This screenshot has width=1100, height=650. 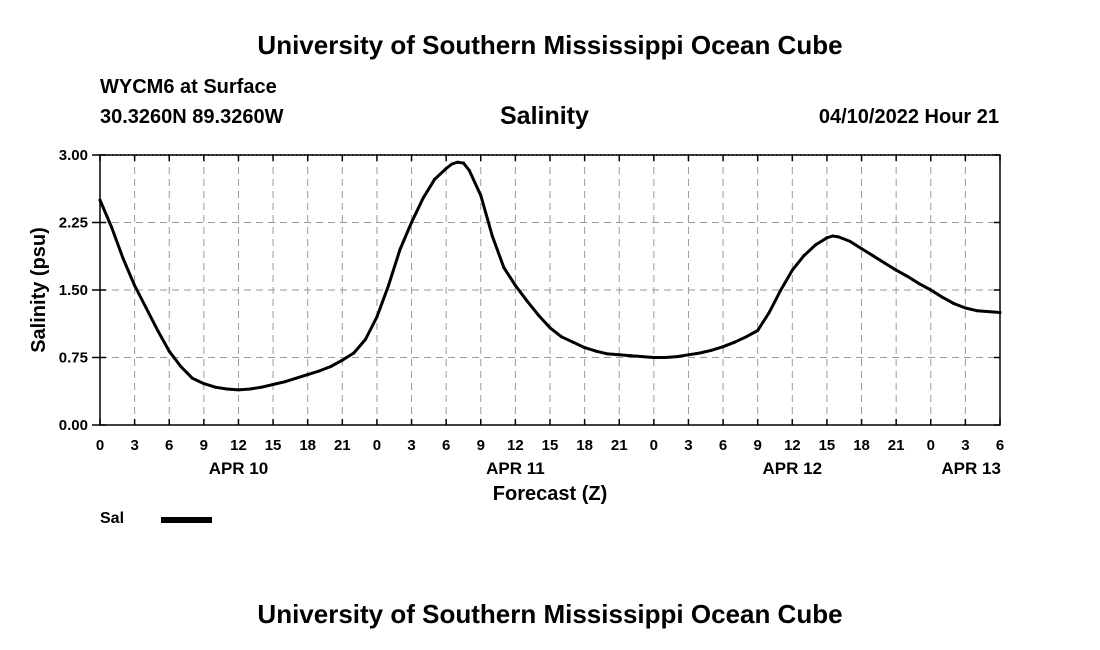 I want to click on station-name: WYCM6 at Surface, so click(x=188, y=87).